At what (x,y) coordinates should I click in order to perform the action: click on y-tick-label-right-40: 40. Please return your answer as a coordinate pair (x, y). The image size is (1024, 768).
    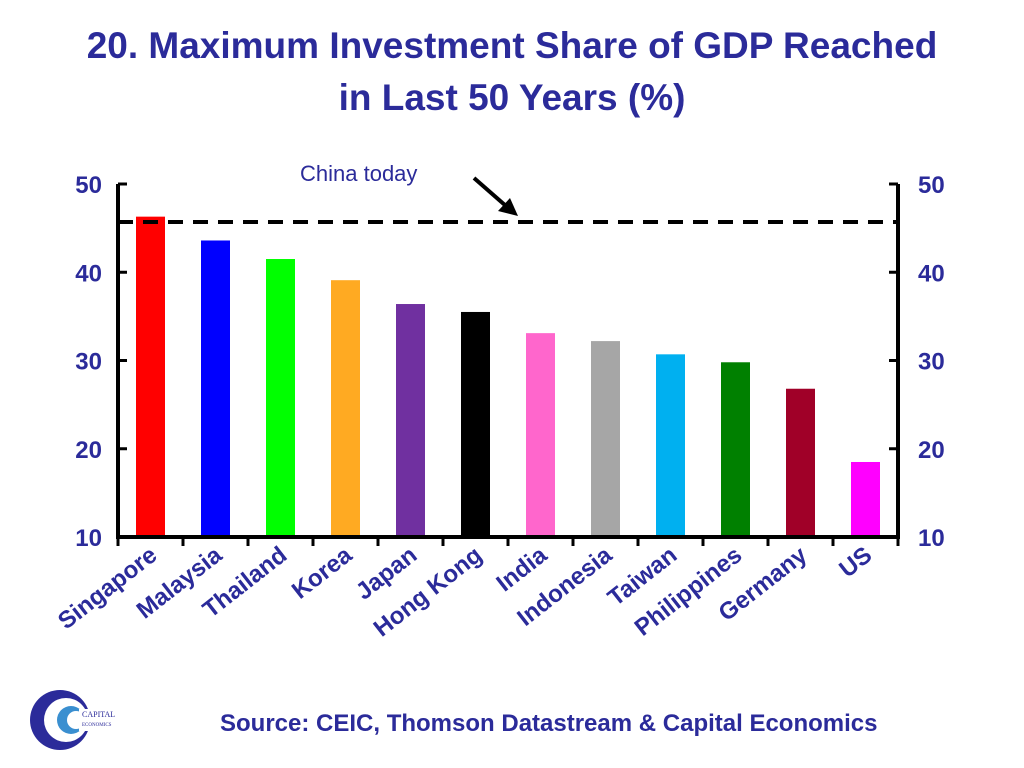
    Looking at the image, I should click on (931, 273).